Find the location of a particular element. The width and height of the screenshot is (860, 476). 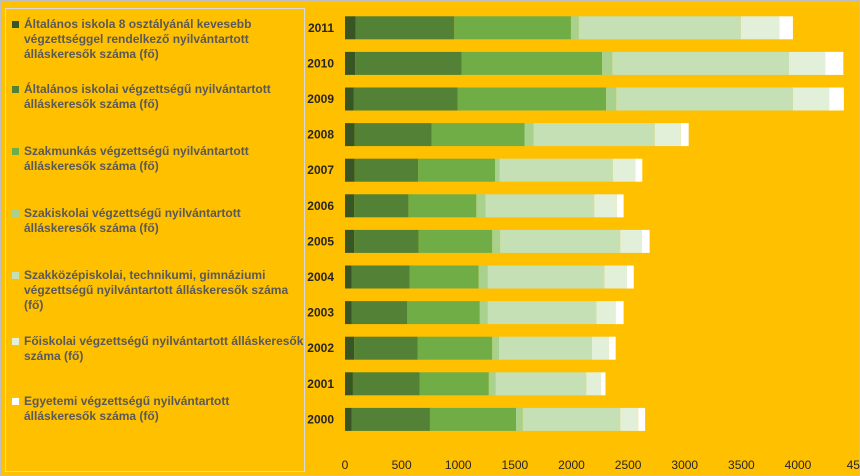

x-tick-label: 500 is located at coordinates (402, 465).